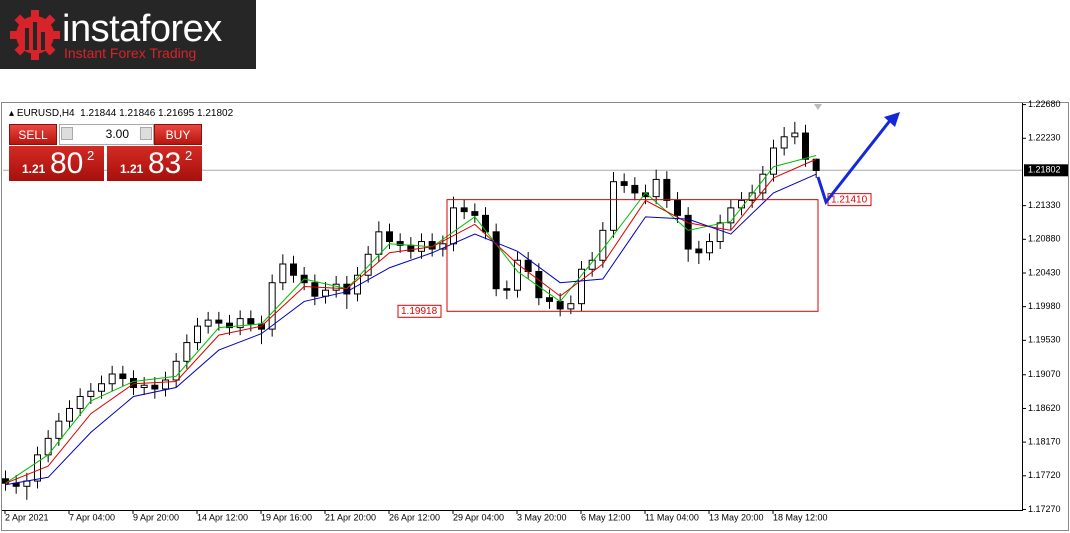 This screenshot has height=533, width=1070. Describe the element at coordinates (189, 155) in the screenshot. I see `ask-fraction: 2` at that location.